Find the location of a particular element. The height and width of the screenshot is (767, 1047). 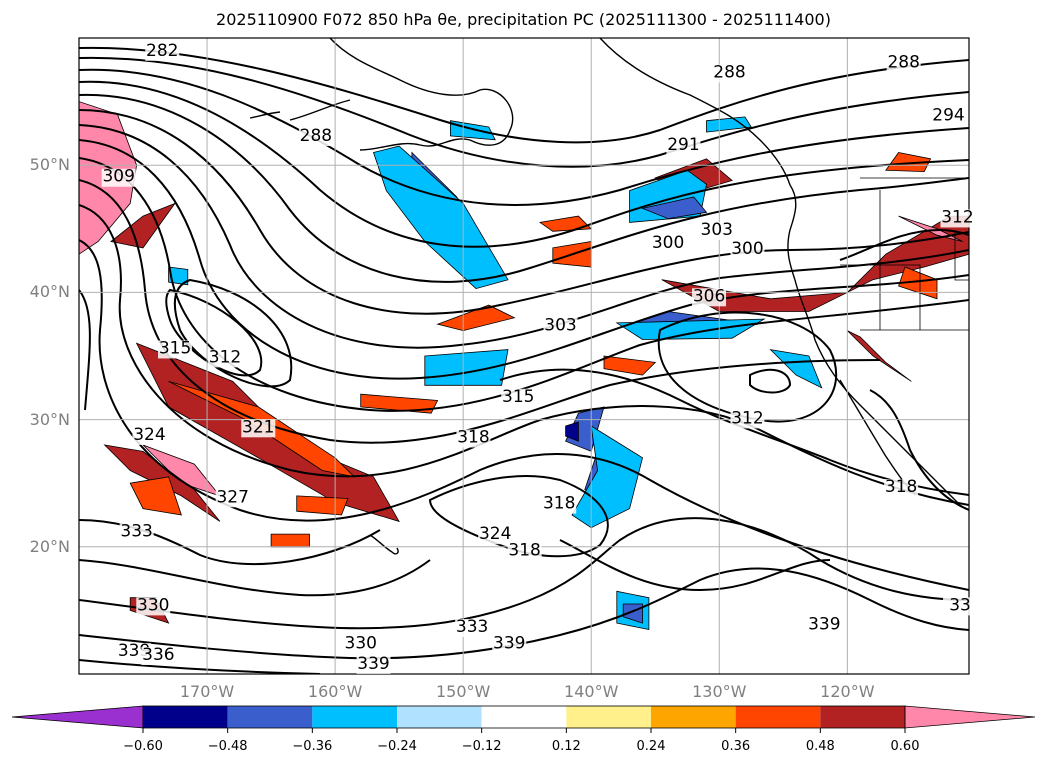

lon-tick-label: 130°W is located at coordinates (719, 691).